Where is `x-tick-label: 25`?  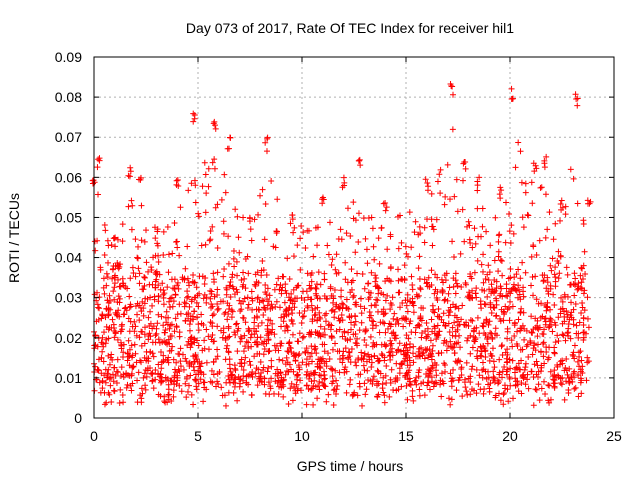
x-tick-label: 25 is located at coordinates (614, 436).